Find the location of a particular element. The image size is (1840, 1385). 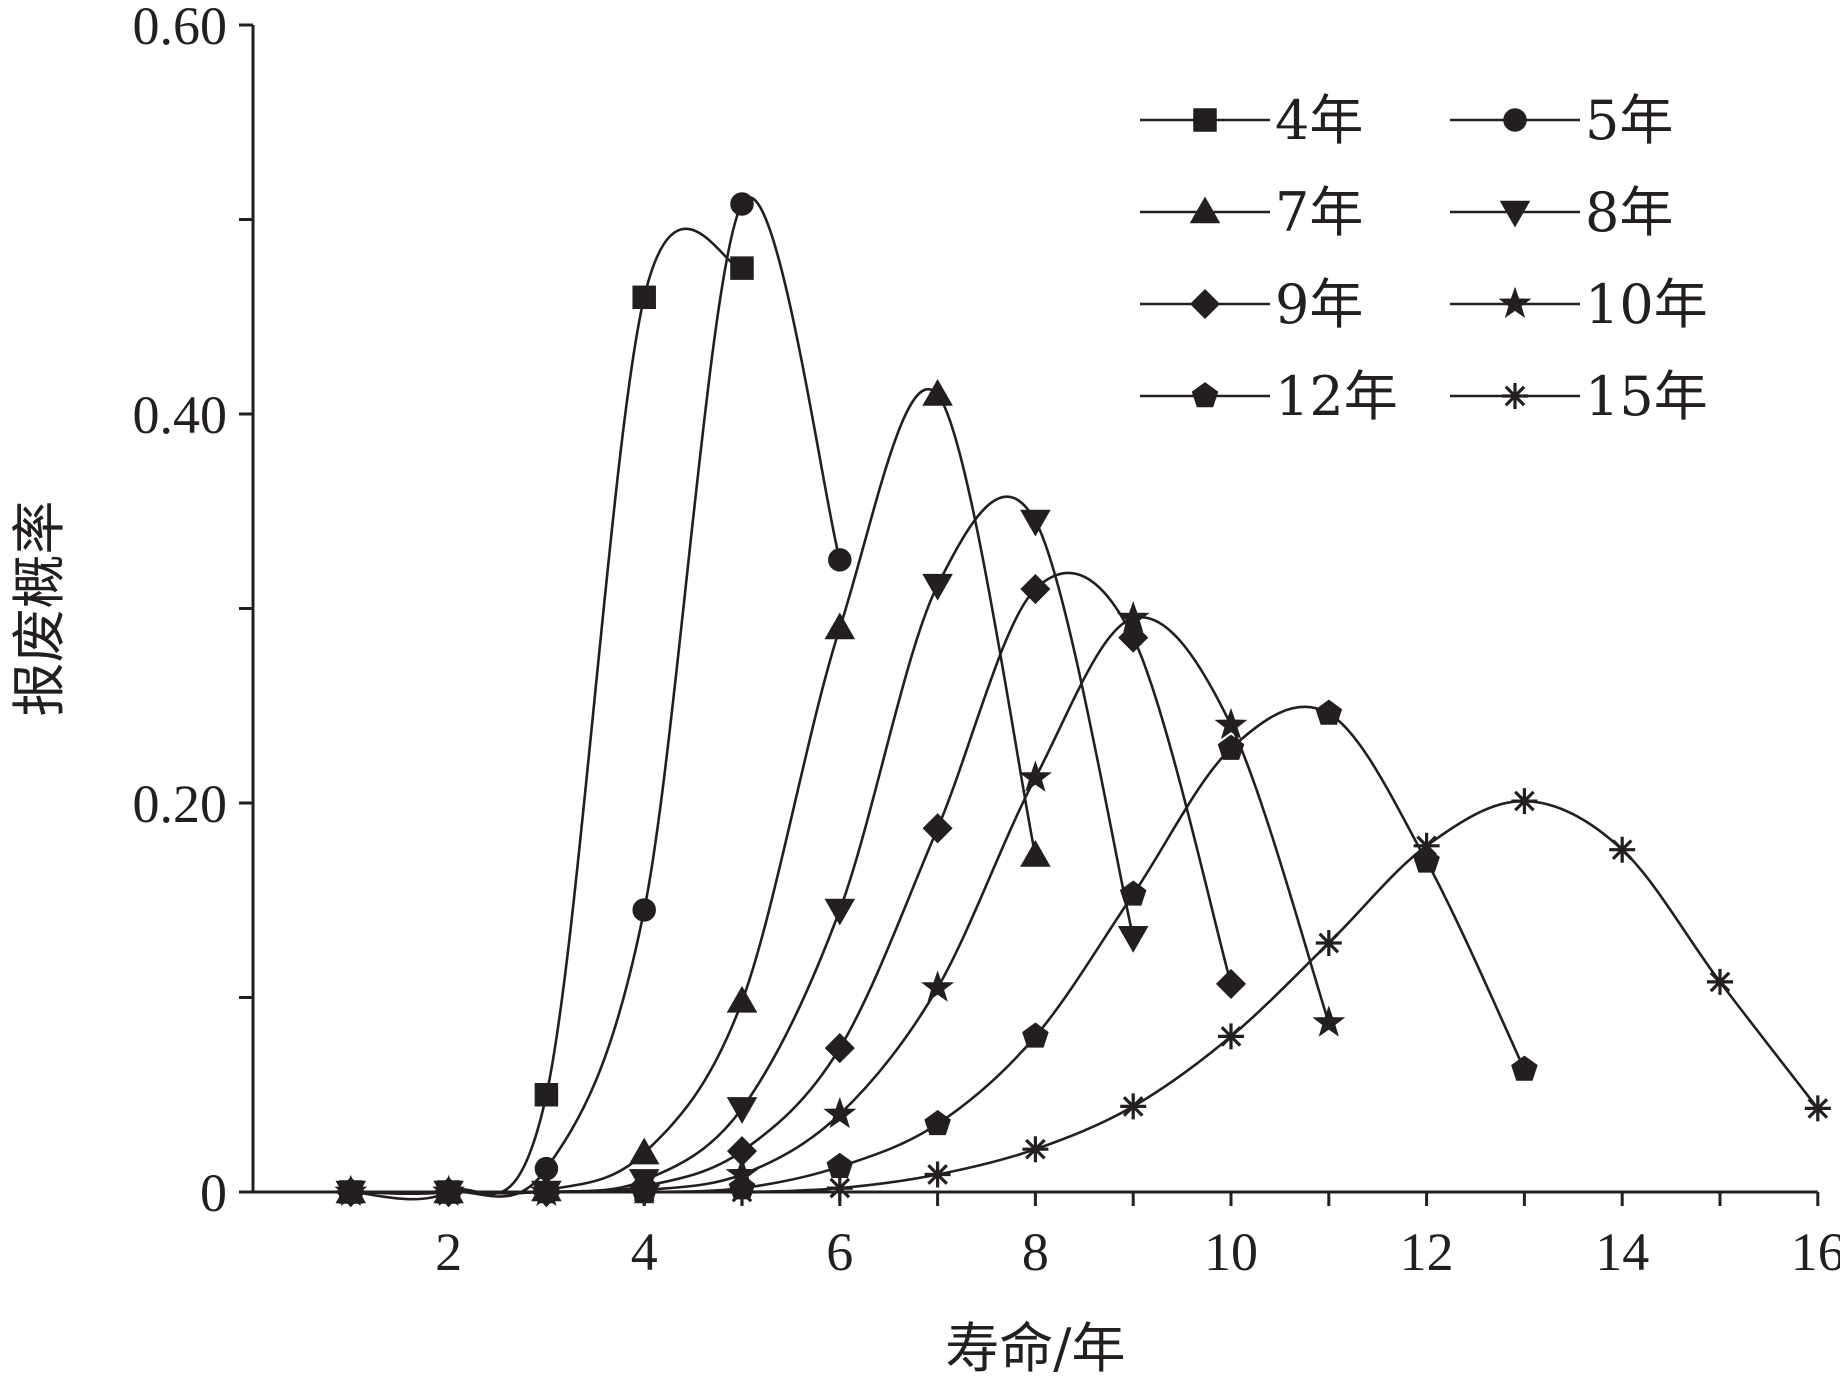

x-axis-label: 寿命/年 is located at coordinates (1035, 1348).